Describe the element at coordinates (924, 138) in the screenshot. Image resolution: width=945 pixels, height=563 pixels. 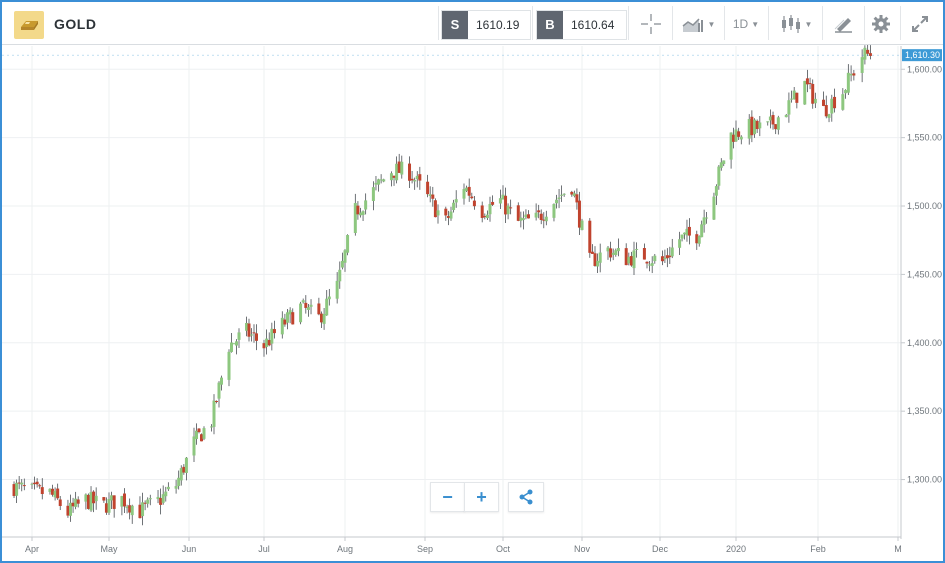
I see `y-tick-label: 1,550.00` at that location.